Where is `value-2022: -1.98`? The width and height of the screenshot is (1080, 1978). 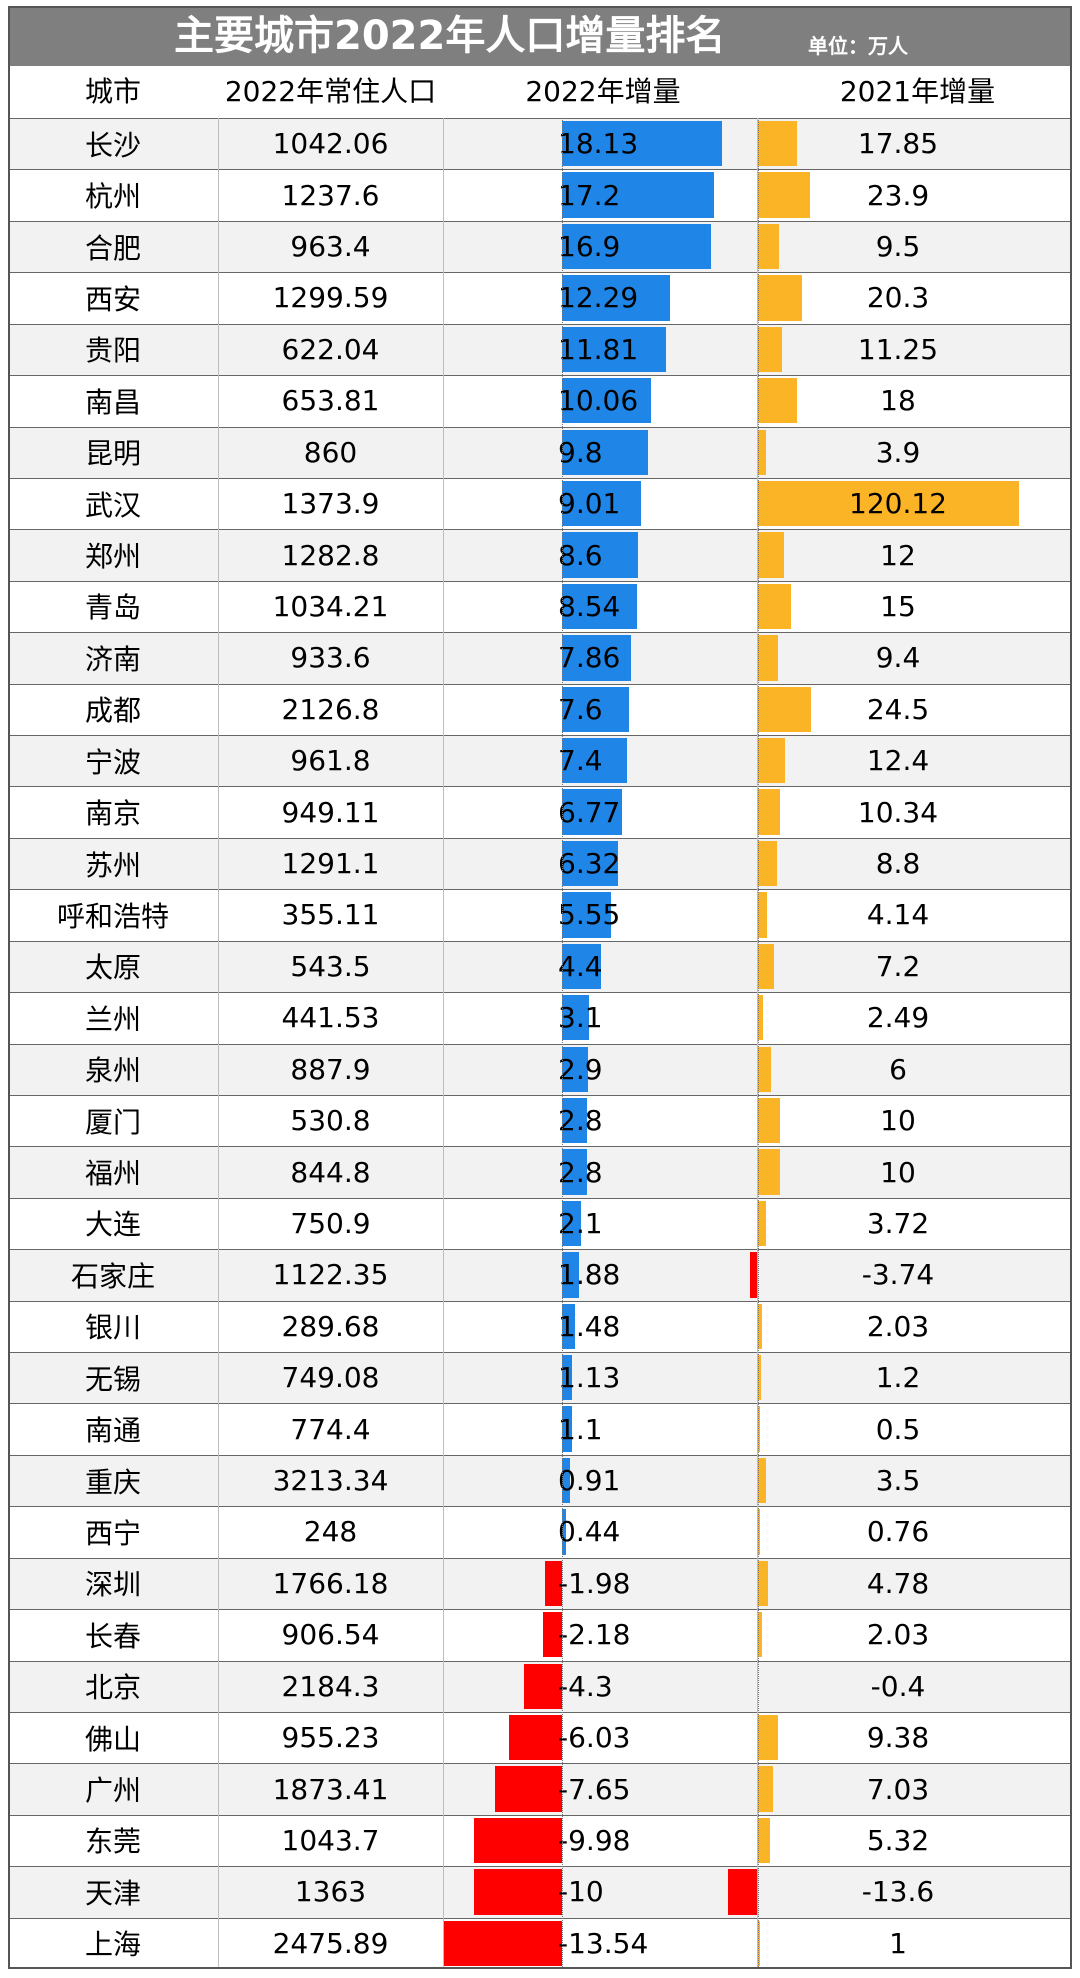
value-2022: -1.98 is located at coordinates (594, 1583).